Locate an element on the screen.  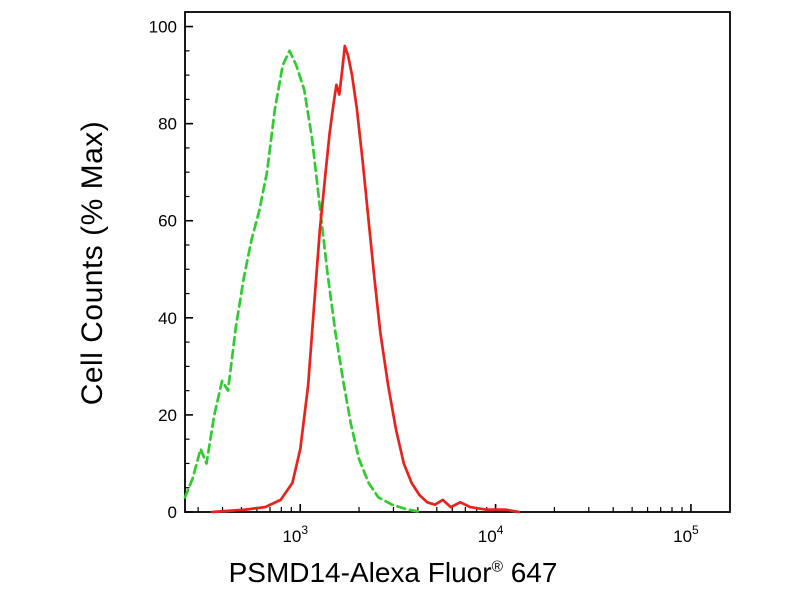
svg-text: 10³ is located at coordinates (295, 534).